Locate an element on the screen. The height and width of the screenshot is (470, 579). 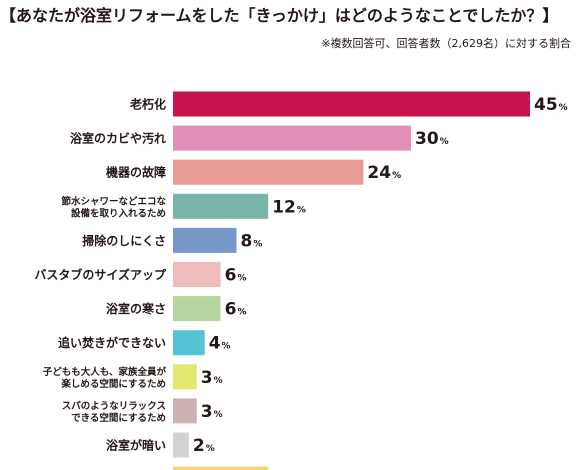
chart-title: 【あなたが浴室リフォームをした「きっかけ」はどのようなことでしたか？】 is located at coordinates (279, 15).